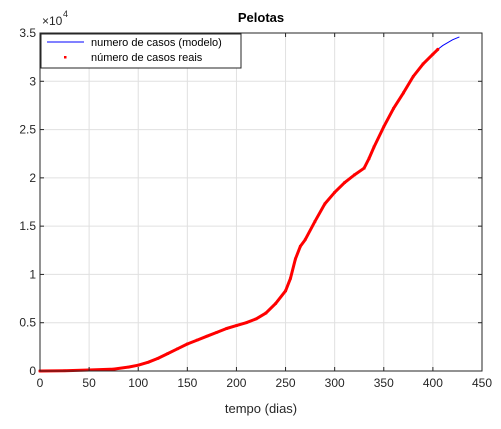  Describe the element at coordinates (286, 383) in the screenshot. I see `x-tick-label: 250` at that location.